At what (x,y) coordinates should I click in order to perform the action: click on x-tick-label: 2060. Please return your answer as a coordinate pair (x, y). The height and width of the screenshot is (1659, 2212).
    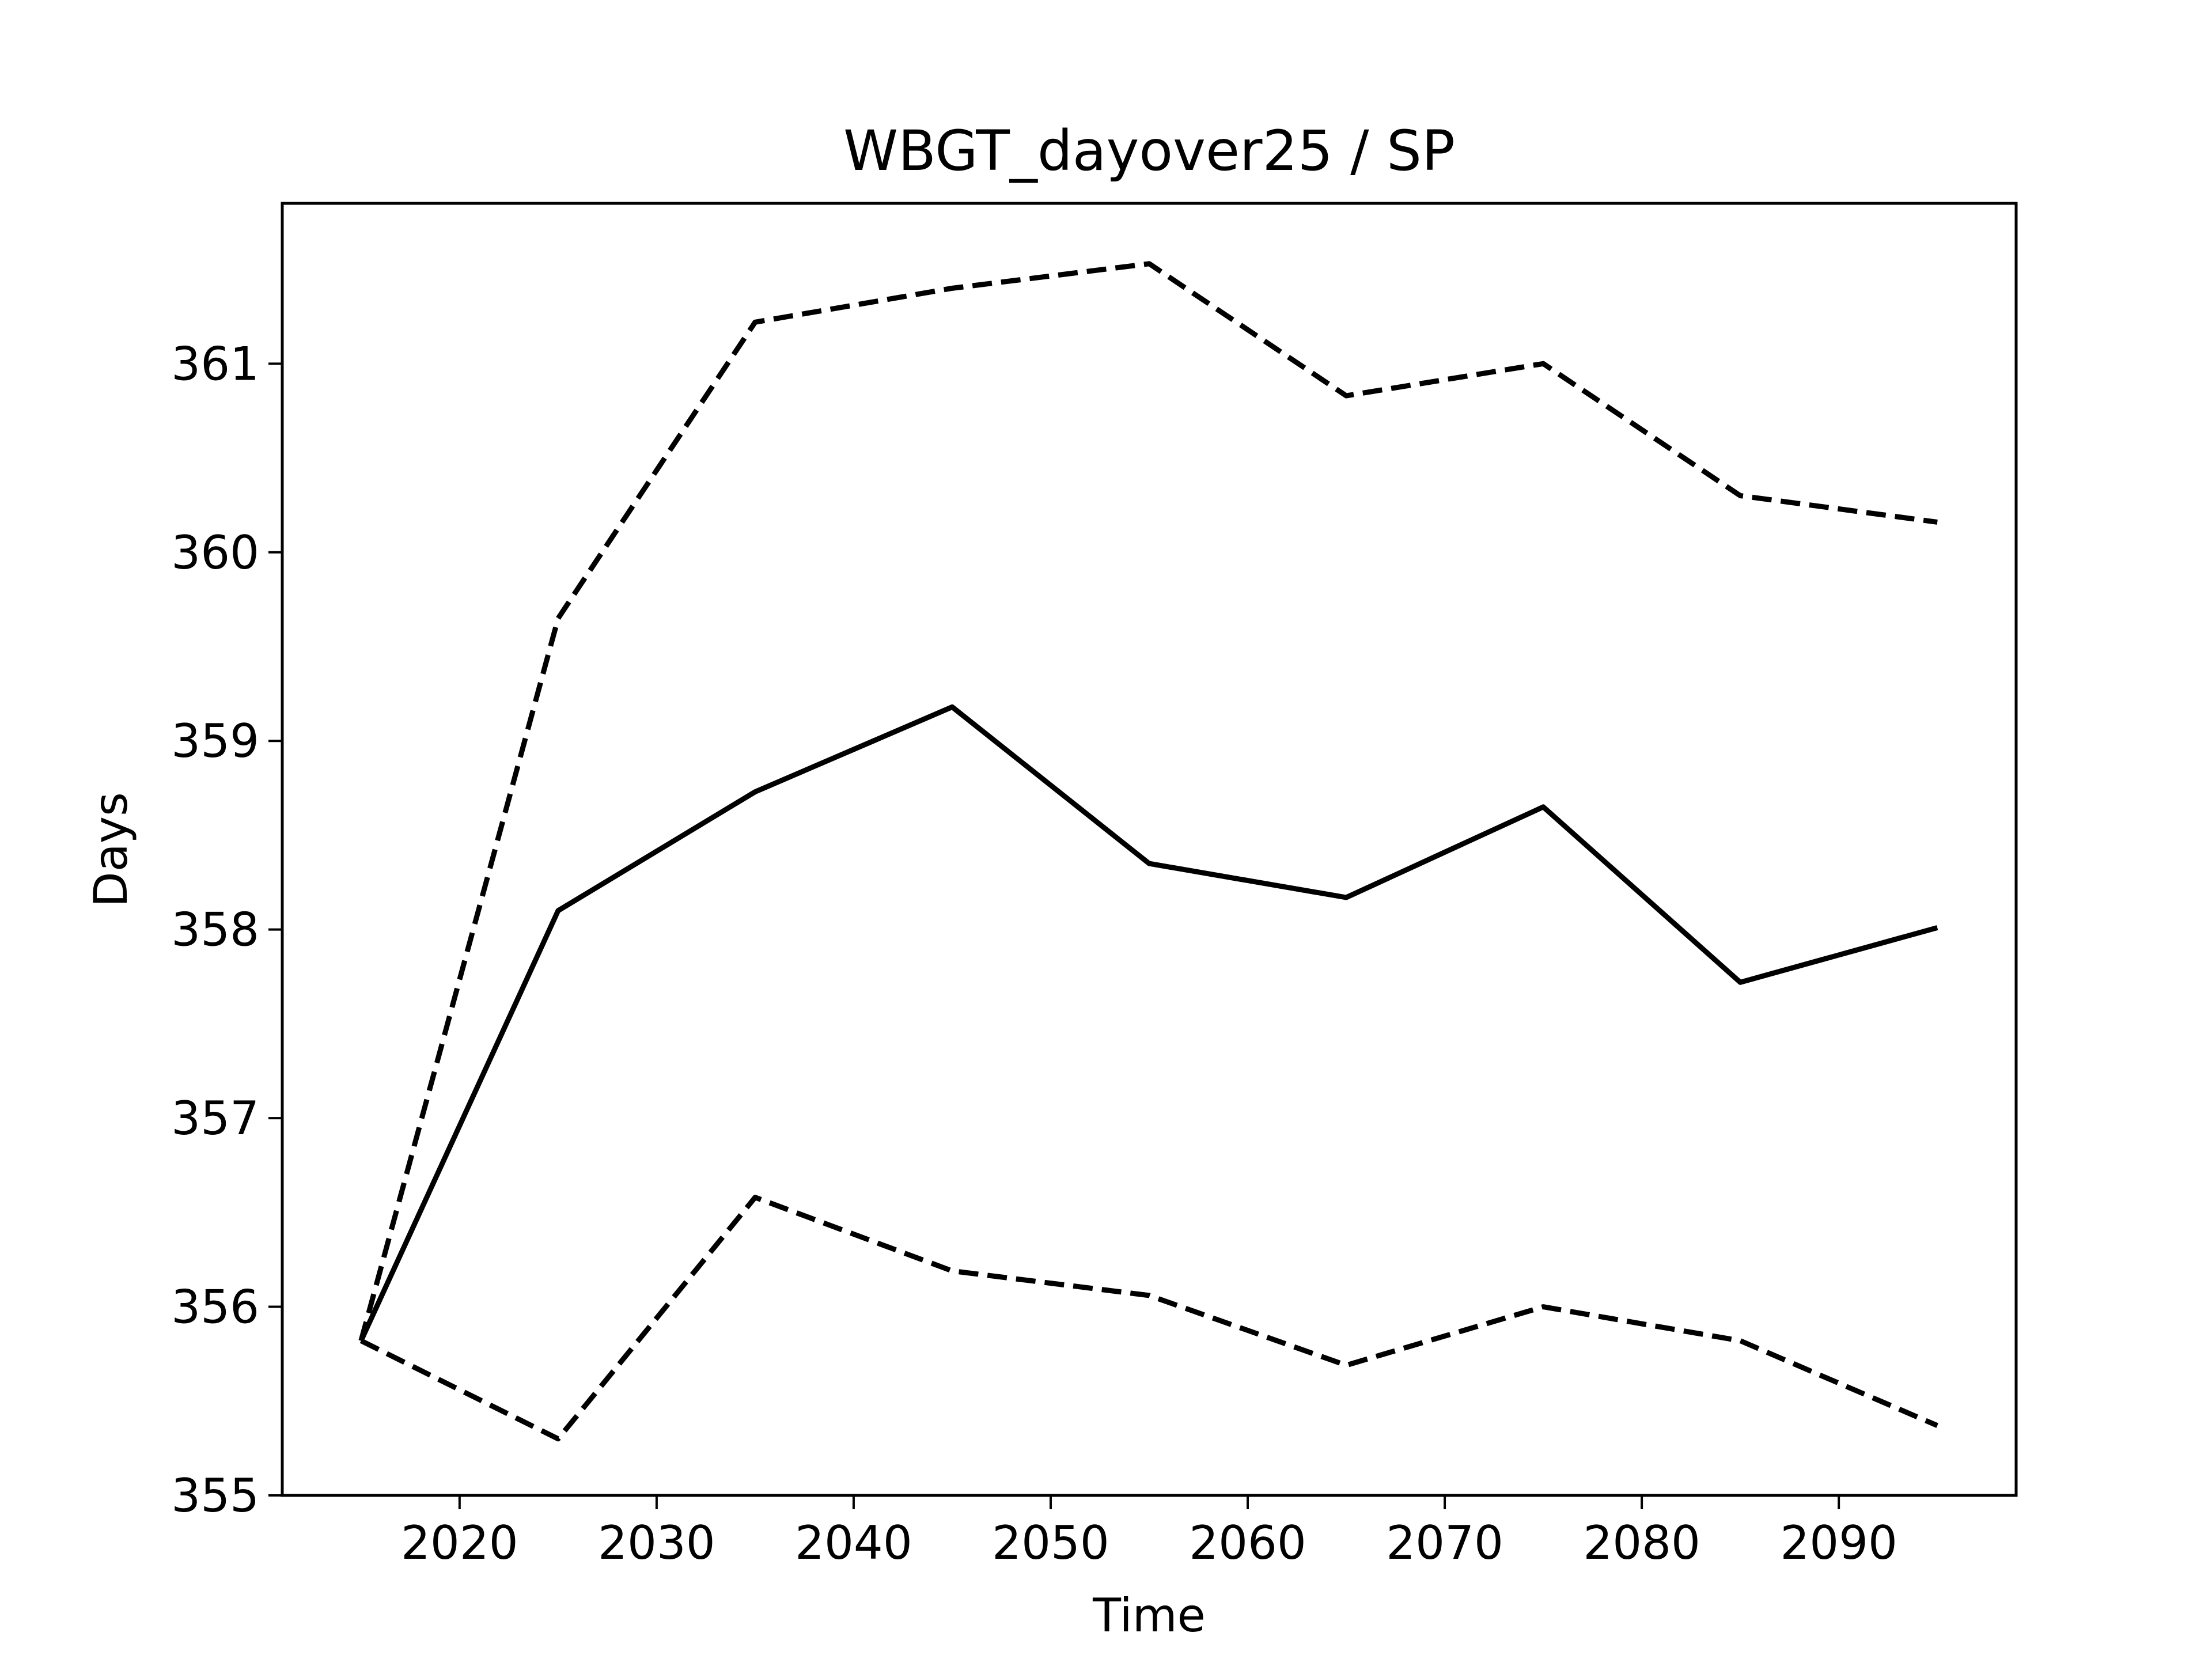
    Looking at the image, I should click on (1247, 1543).